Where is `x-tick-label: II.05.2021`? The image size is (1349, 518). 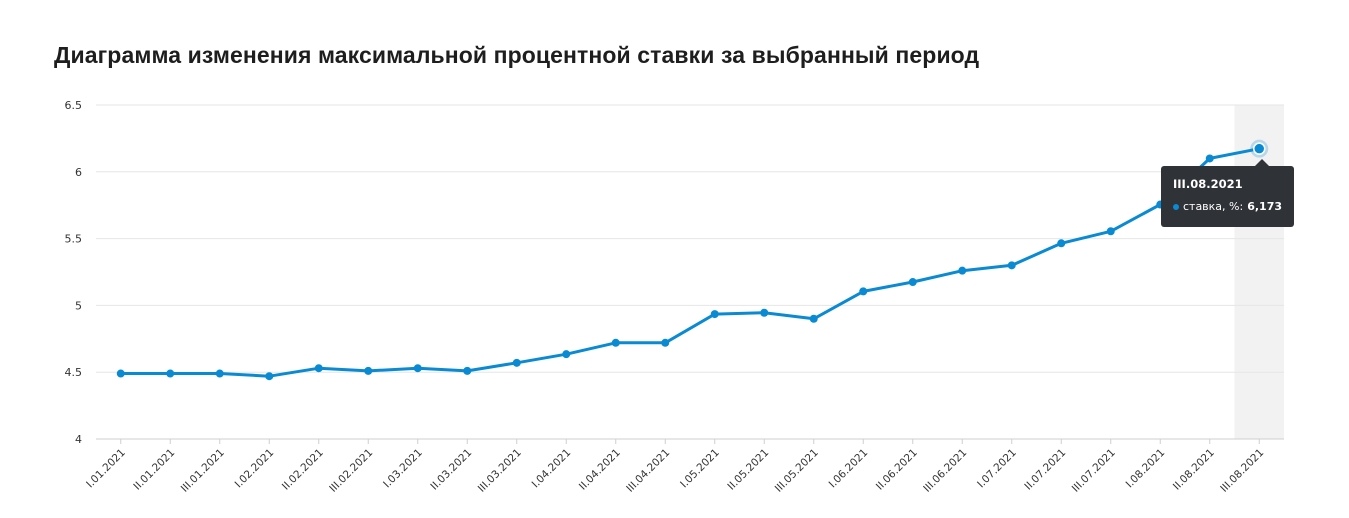
x-tick-label: II.05.2021 is located at coordinates (748, 470).